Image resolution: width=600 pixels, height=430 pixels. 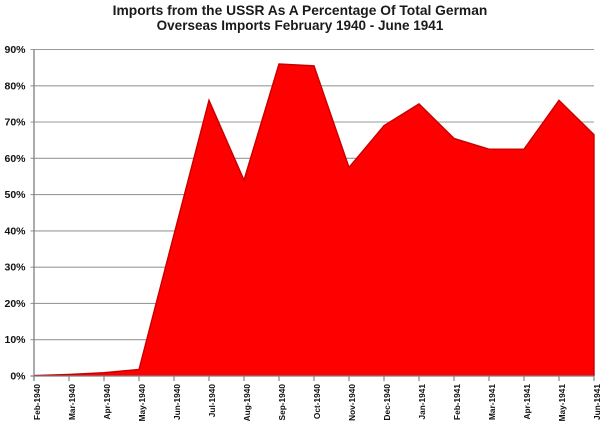 I want to click on svg-text: Oct-1940, so click(x=317, y=401).